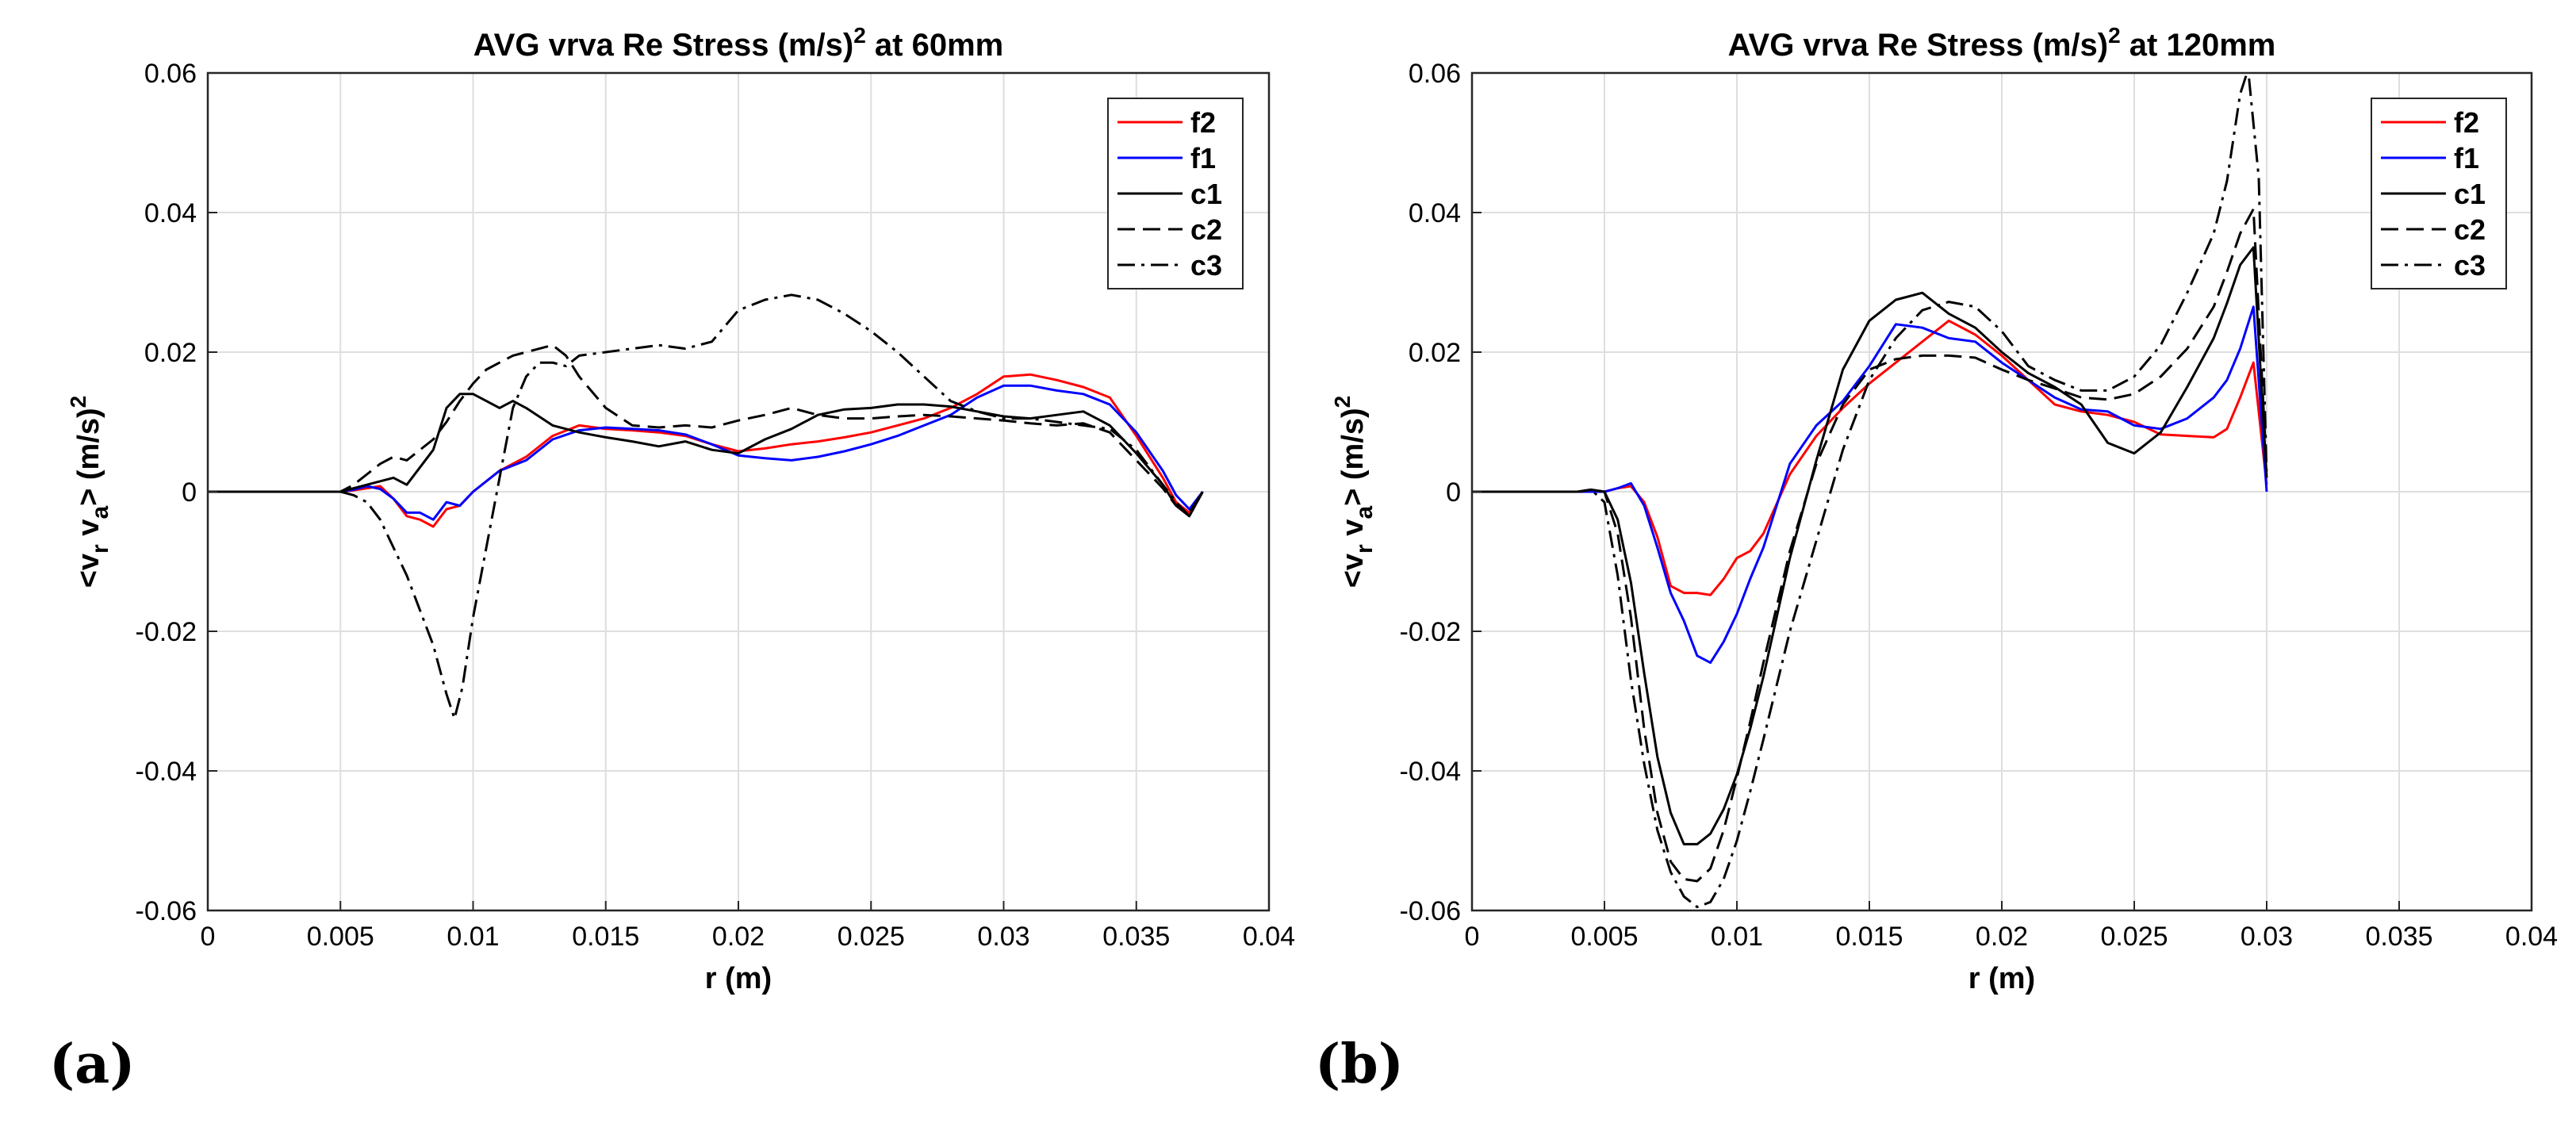  I want to click on panel-label-b: (b), so click(1359, 1064).